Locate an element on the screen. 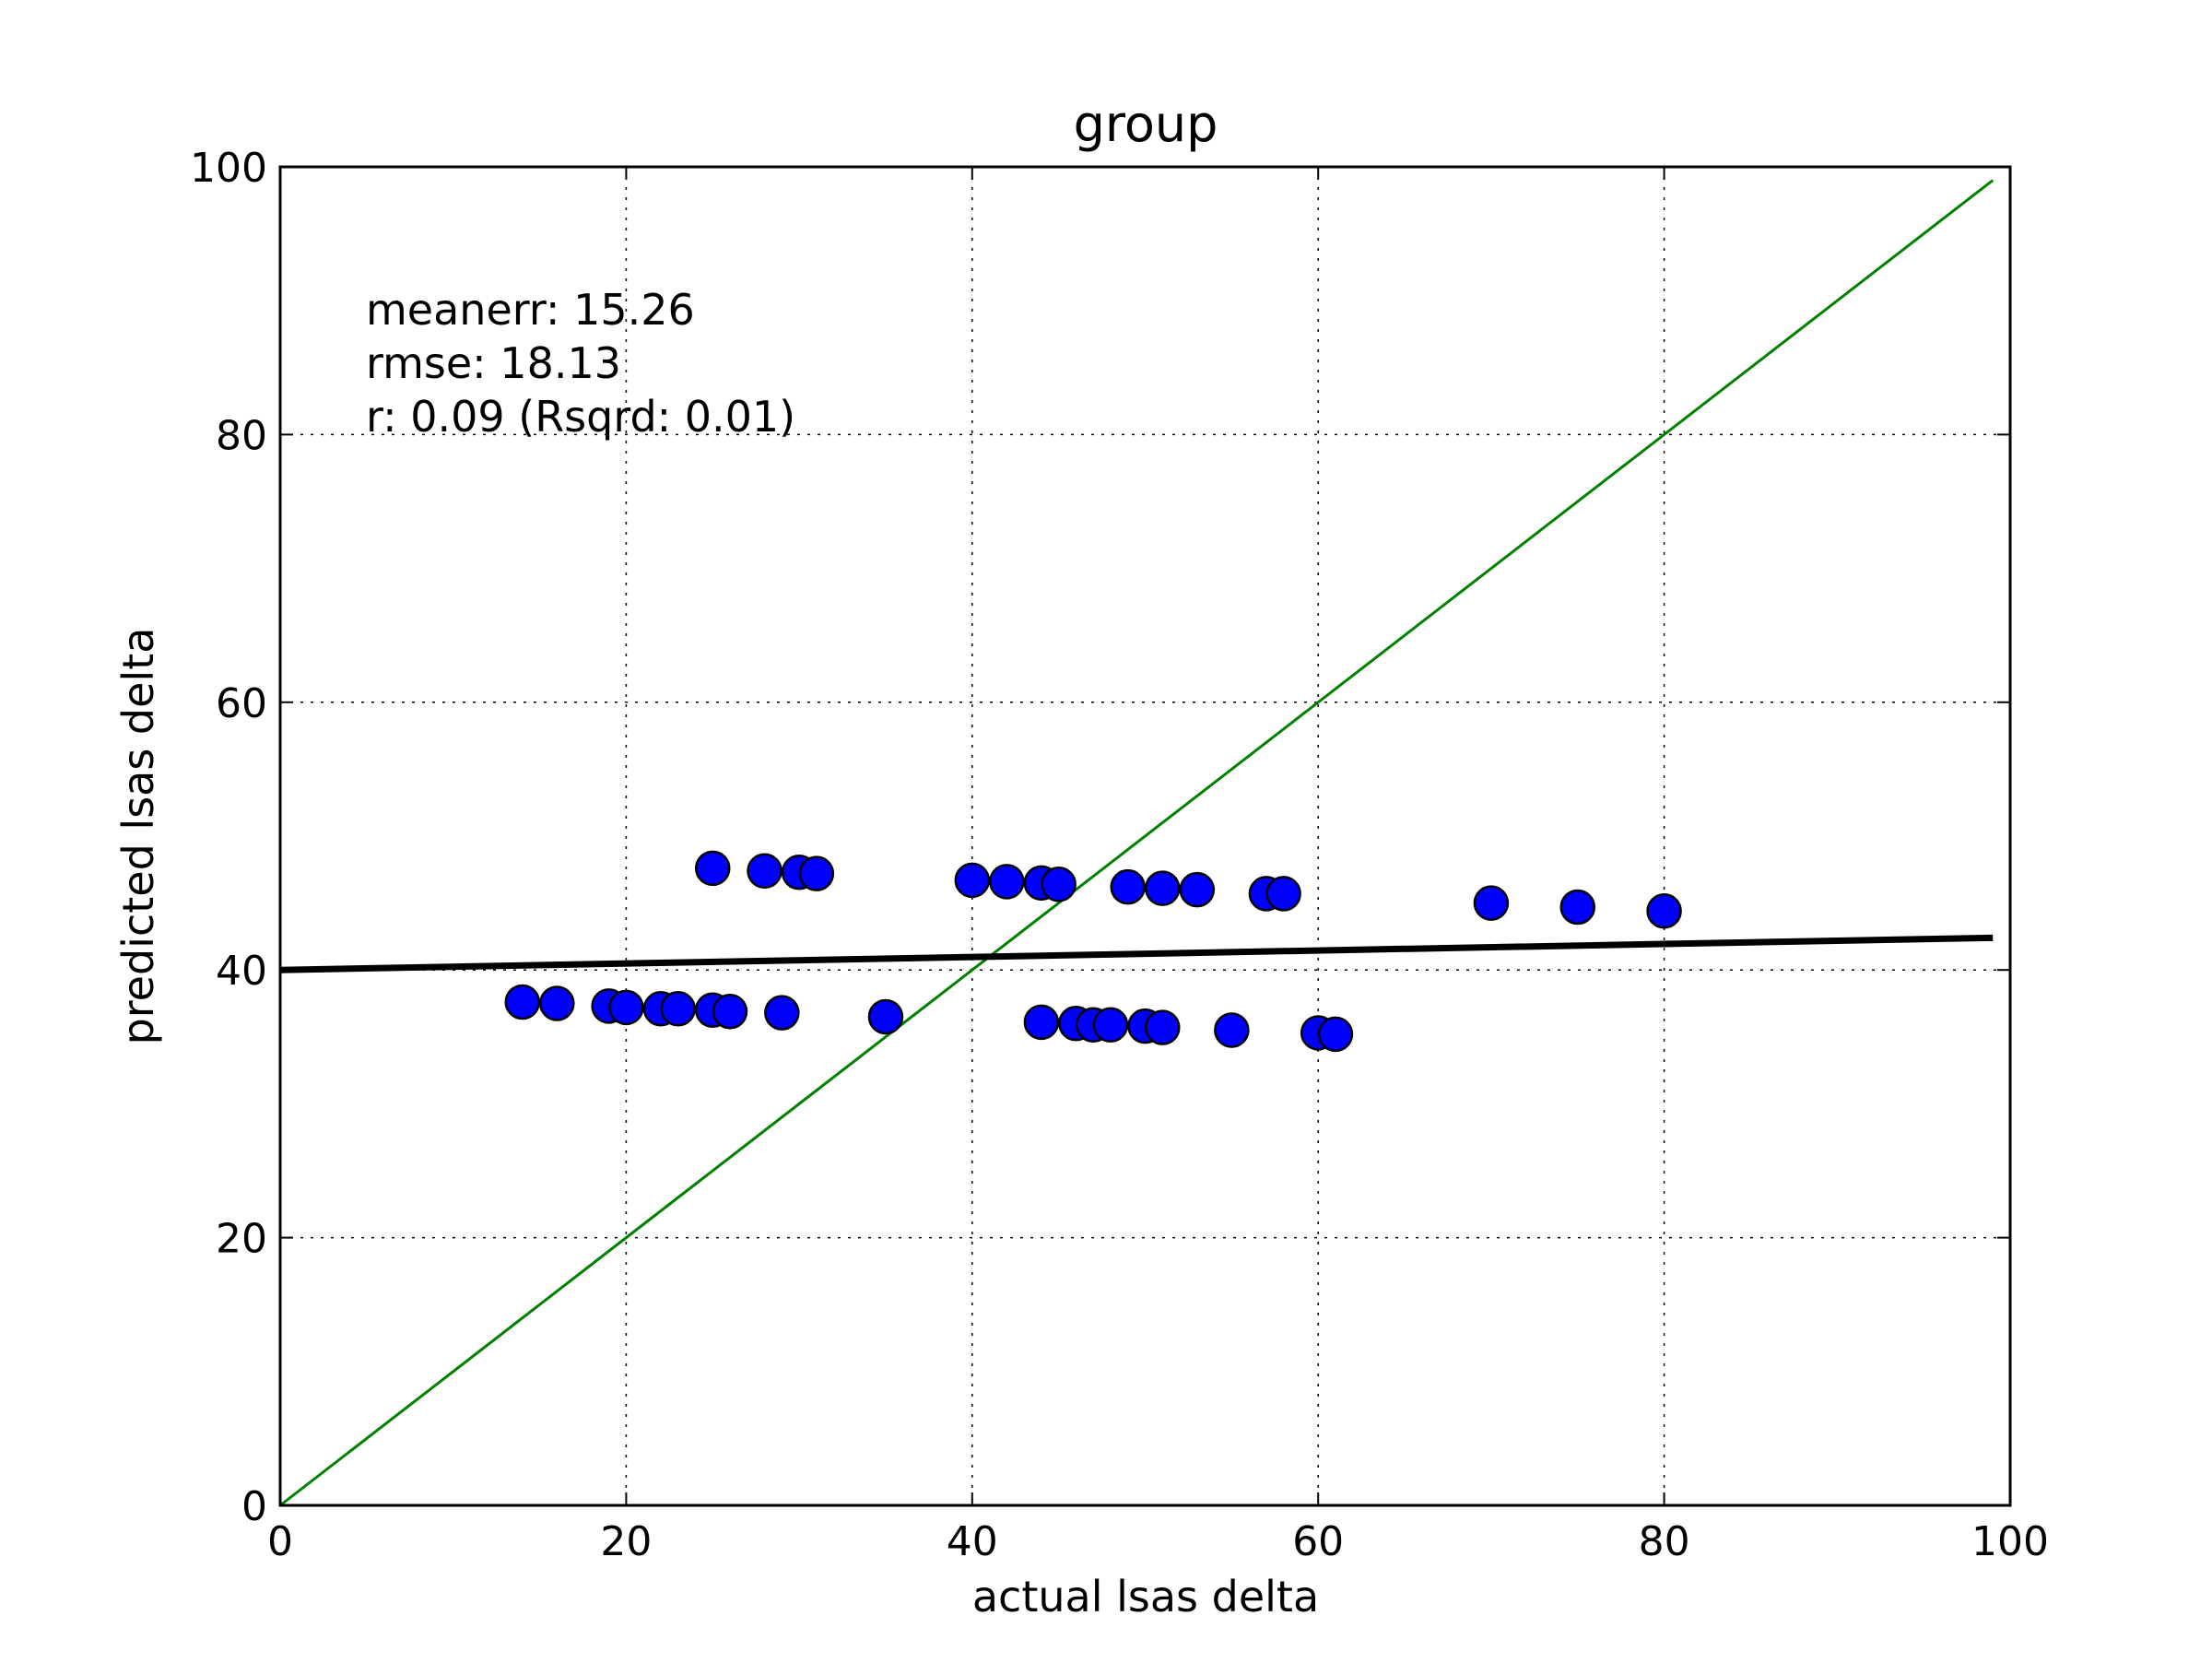 The height and width of the screenshot is (1663, 2212). y-tick-label: 20 is located at coordinates (241, 1239).